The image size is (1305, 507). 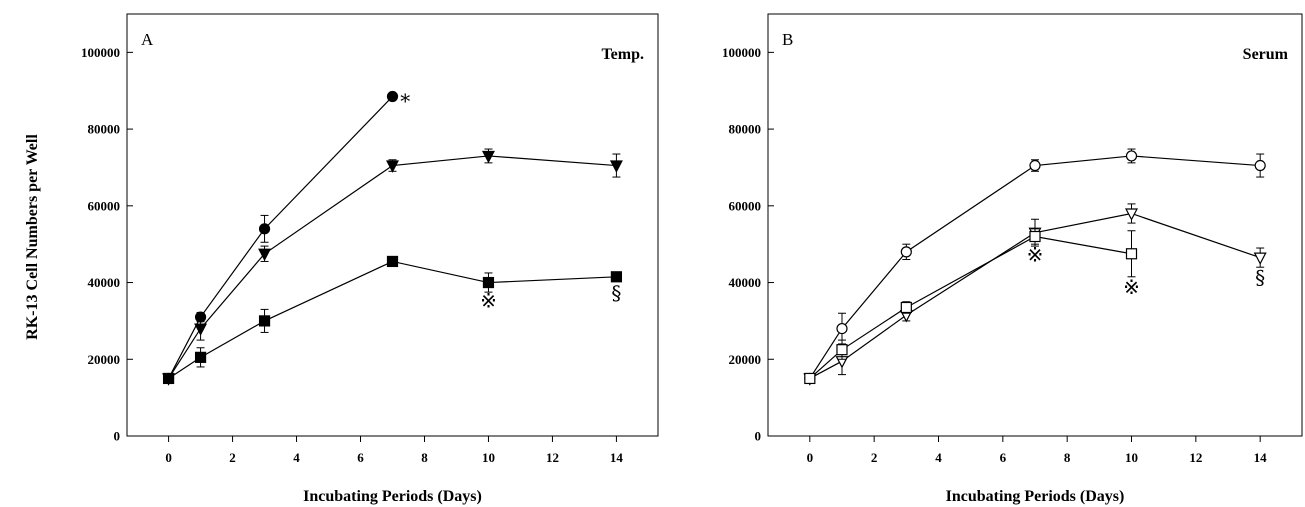 I want to click on panel-a-xtick-label: 4, so click(x=296, y=457).